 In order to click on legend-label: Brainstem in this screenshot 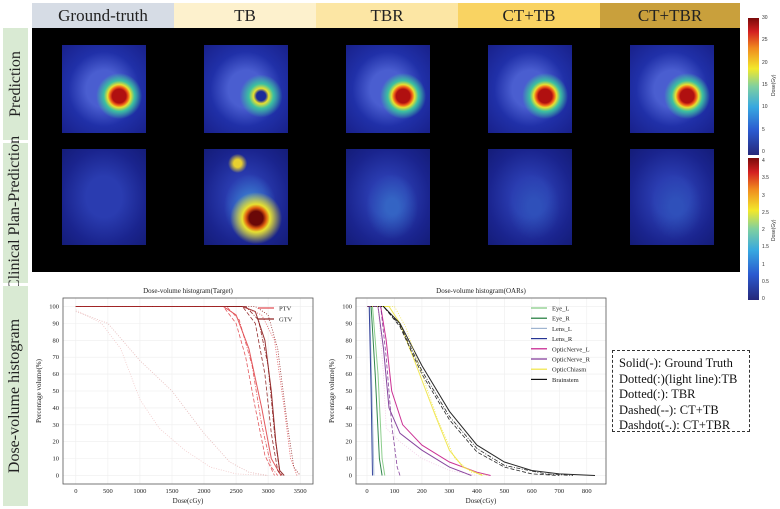, I will do `click(565, 380)`.